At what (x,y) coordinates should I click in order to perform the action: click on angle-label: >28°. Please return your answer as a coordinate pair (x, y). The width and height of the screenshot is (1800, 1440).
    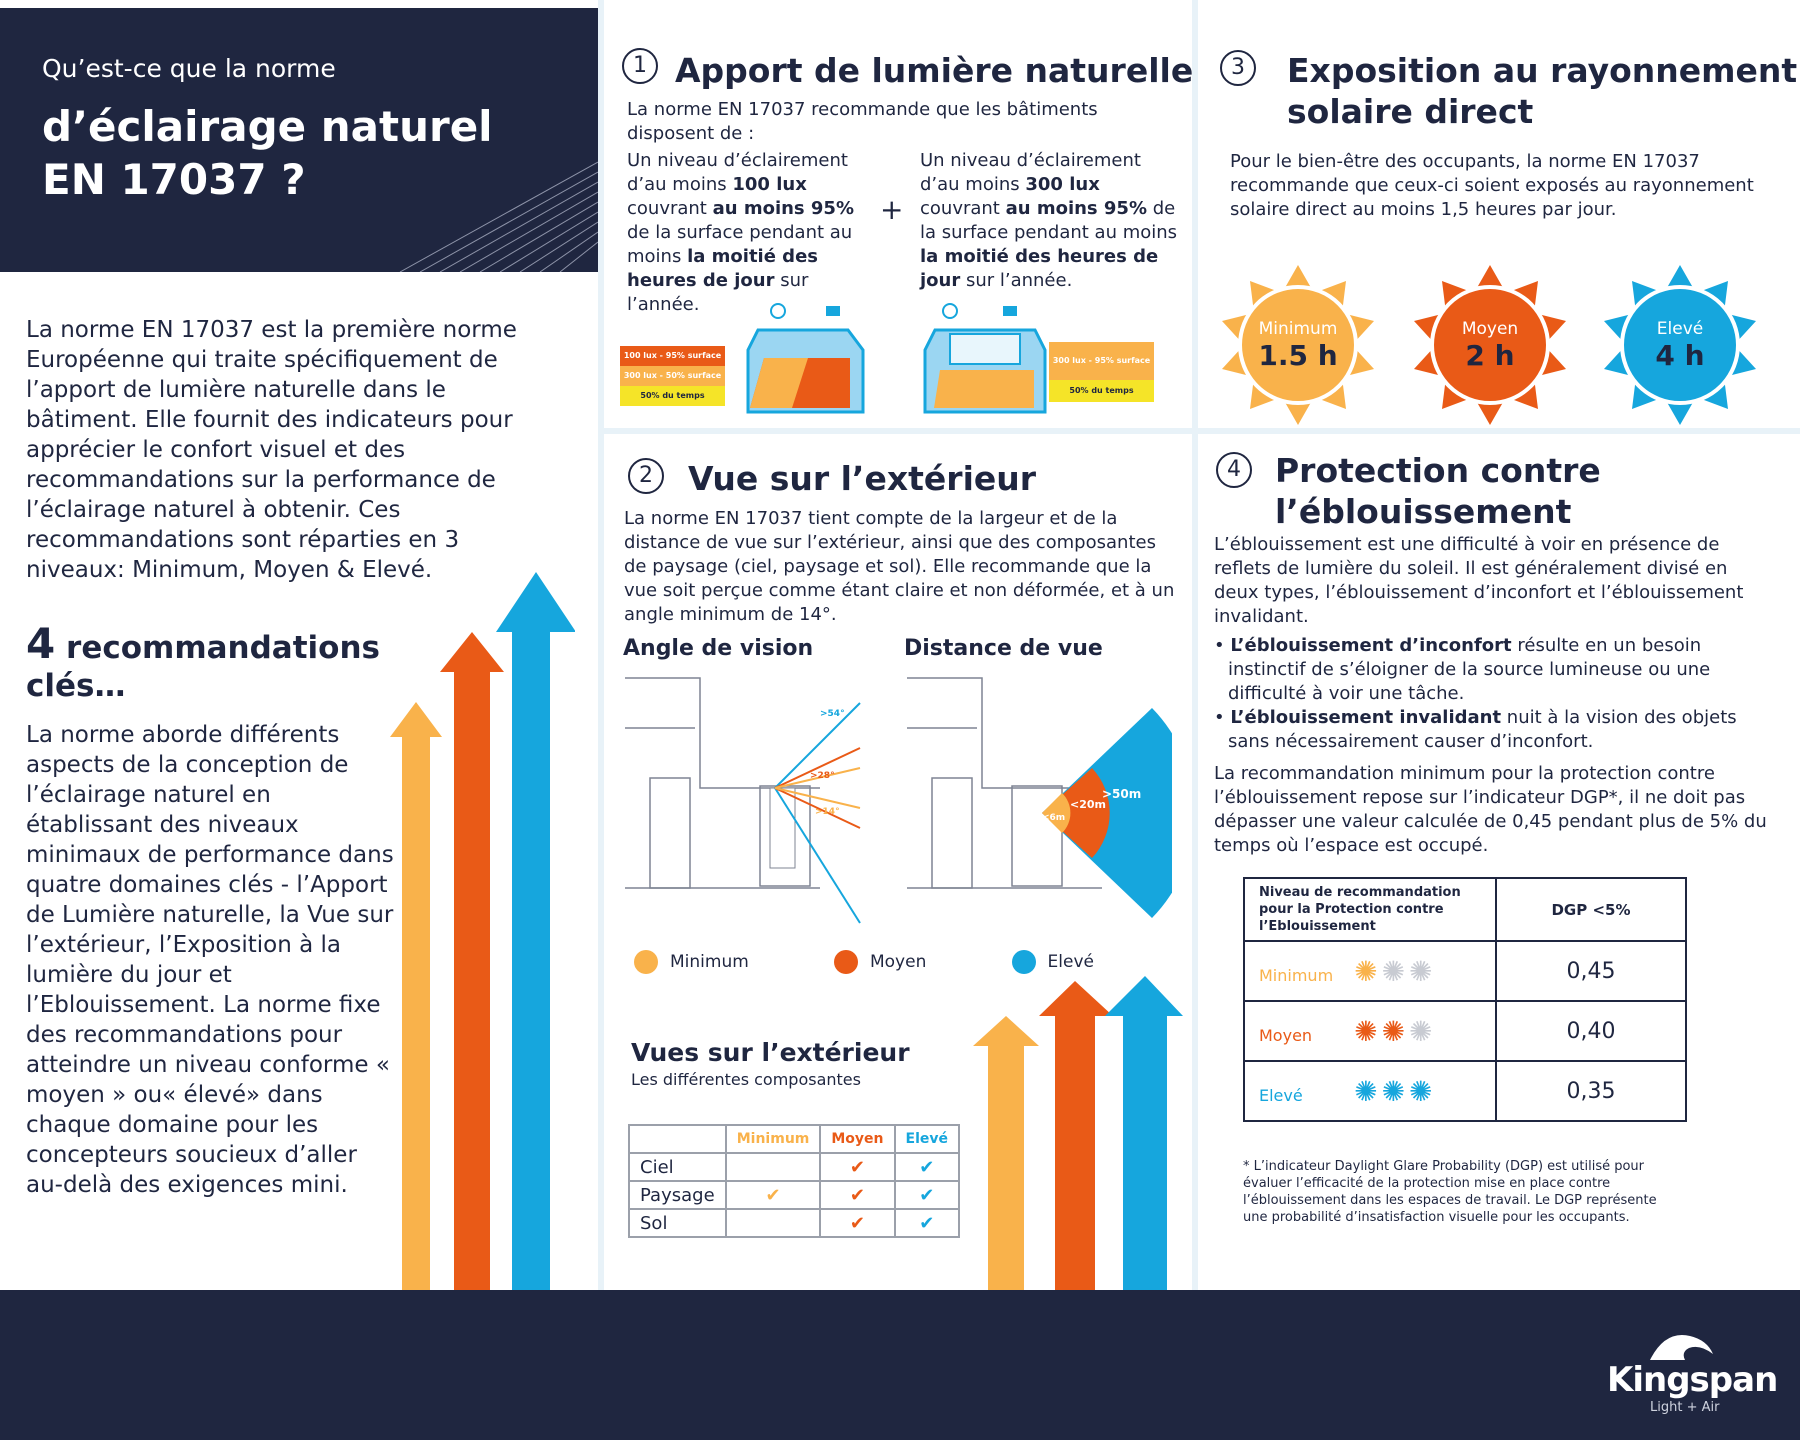
    Looking at the image, I should click on (822, 776).